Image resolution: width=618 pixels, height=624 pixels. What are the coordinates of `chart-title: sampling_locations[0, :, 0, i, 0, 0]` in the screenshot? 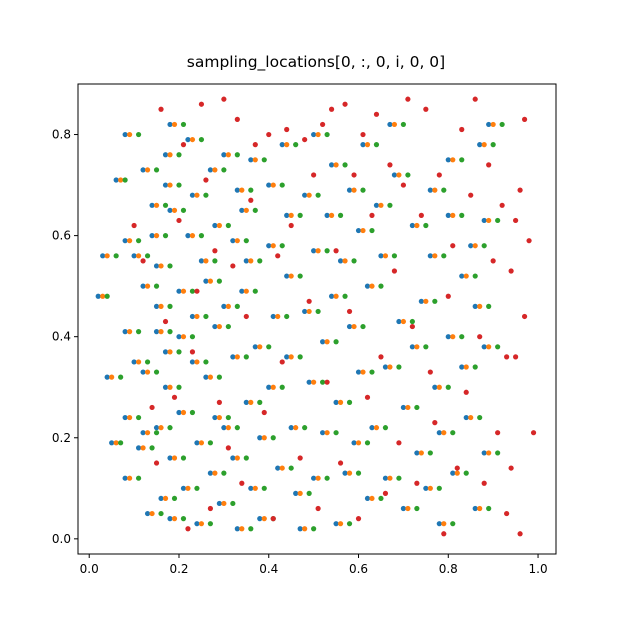 It's located at (316, 62).